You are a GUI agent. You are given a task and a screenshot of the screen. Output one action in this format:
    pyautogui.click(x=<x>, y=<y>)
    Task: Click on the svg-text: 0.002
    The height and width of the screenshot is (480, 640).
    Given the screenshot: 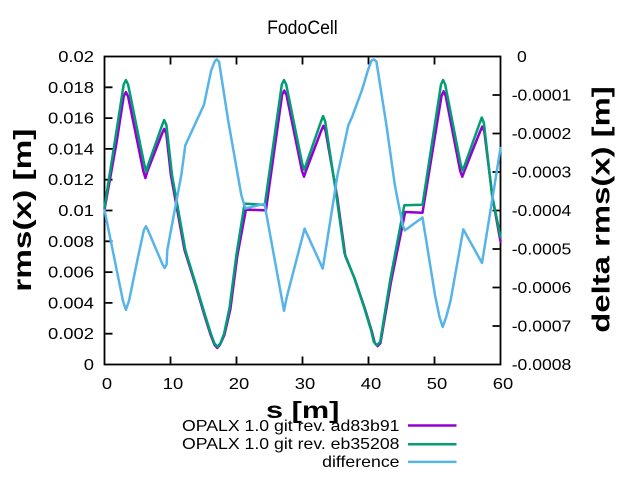 What is the action you would take?
    pyautogui.click(x=71, y=333)
    